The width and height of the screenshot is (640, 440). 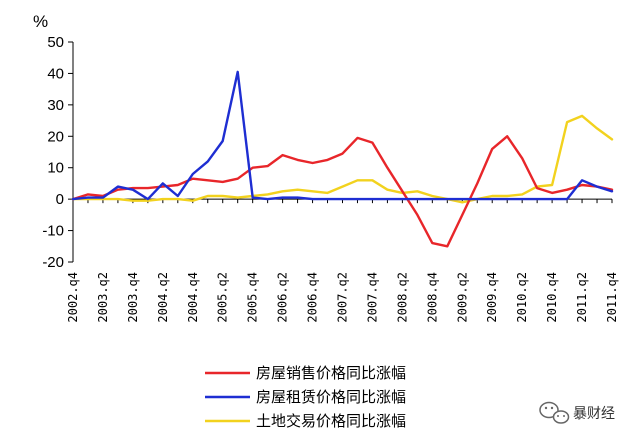 I want to click on y-tick-label: 50, so click(x=55, y=42).